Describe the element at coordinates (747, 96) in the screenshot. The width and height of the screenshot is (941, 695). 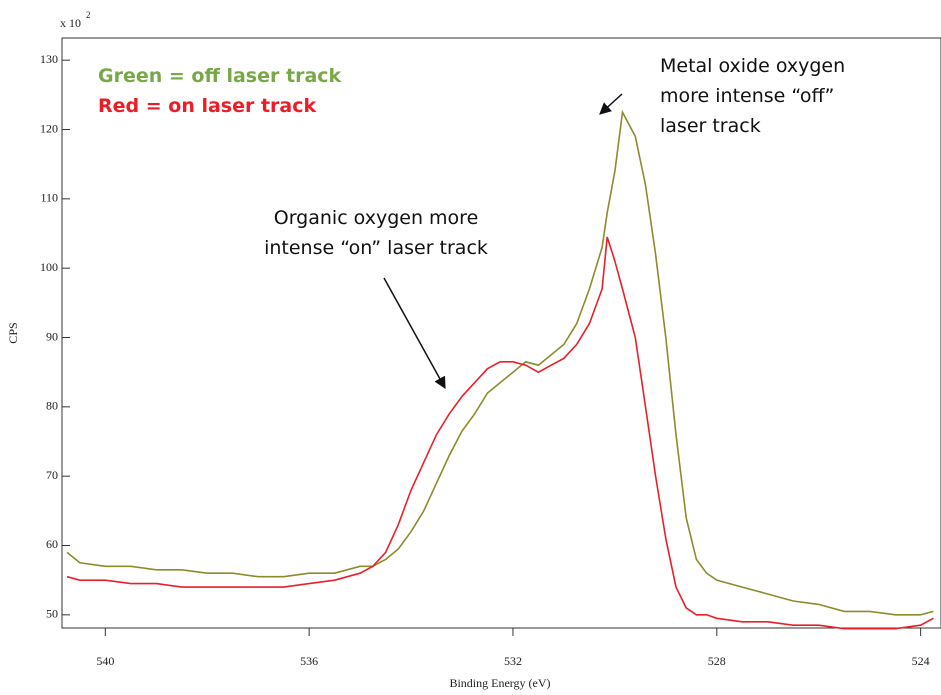
I see `annotation: more intense “off”` at that location.